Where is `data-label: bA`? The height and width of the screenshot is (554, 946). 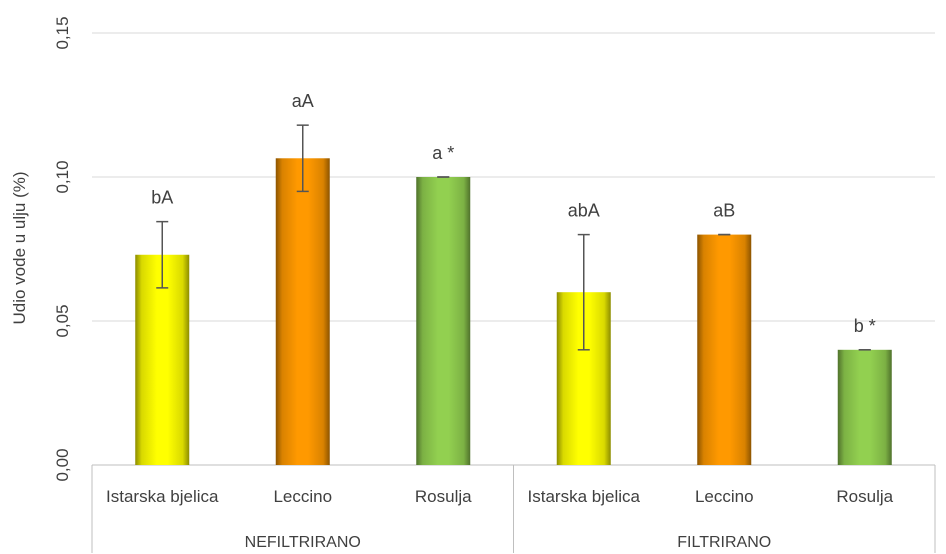
data-label: bA is located at coordinates (162, 198).